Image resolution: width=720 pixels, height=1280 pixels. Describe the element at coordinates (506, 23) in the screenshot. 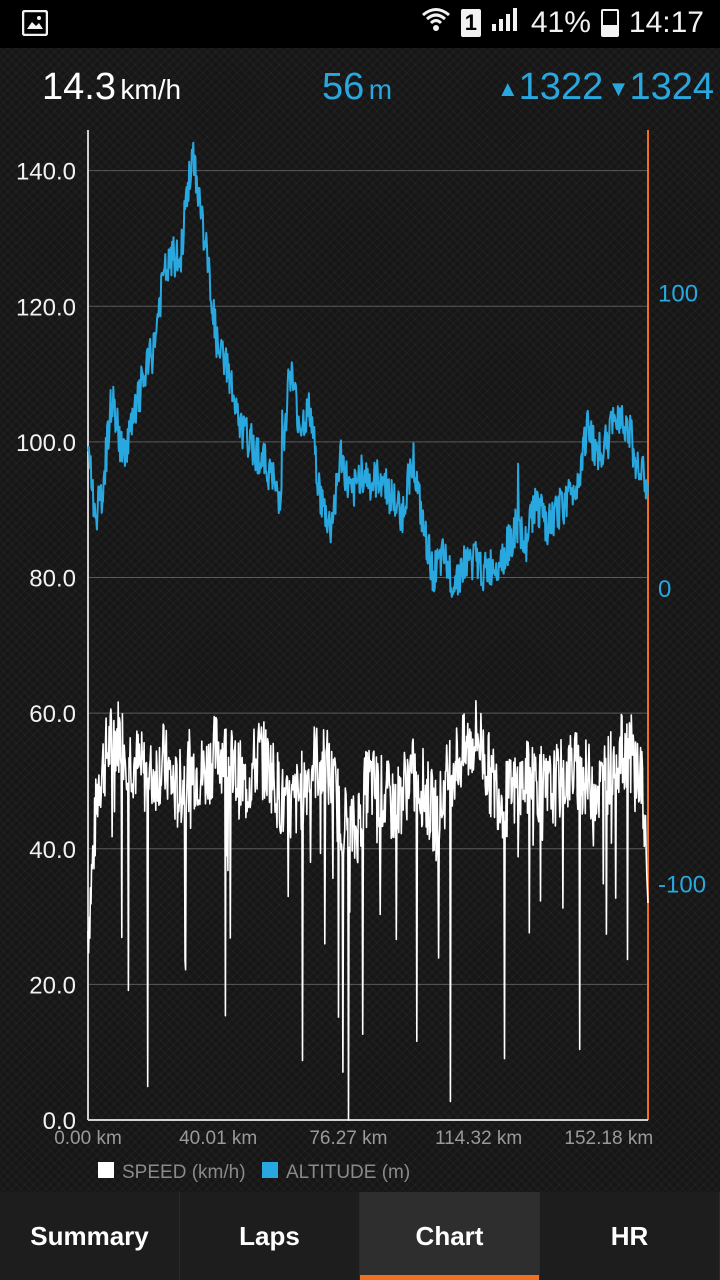

I see `cellular-signal-icon` at that location.